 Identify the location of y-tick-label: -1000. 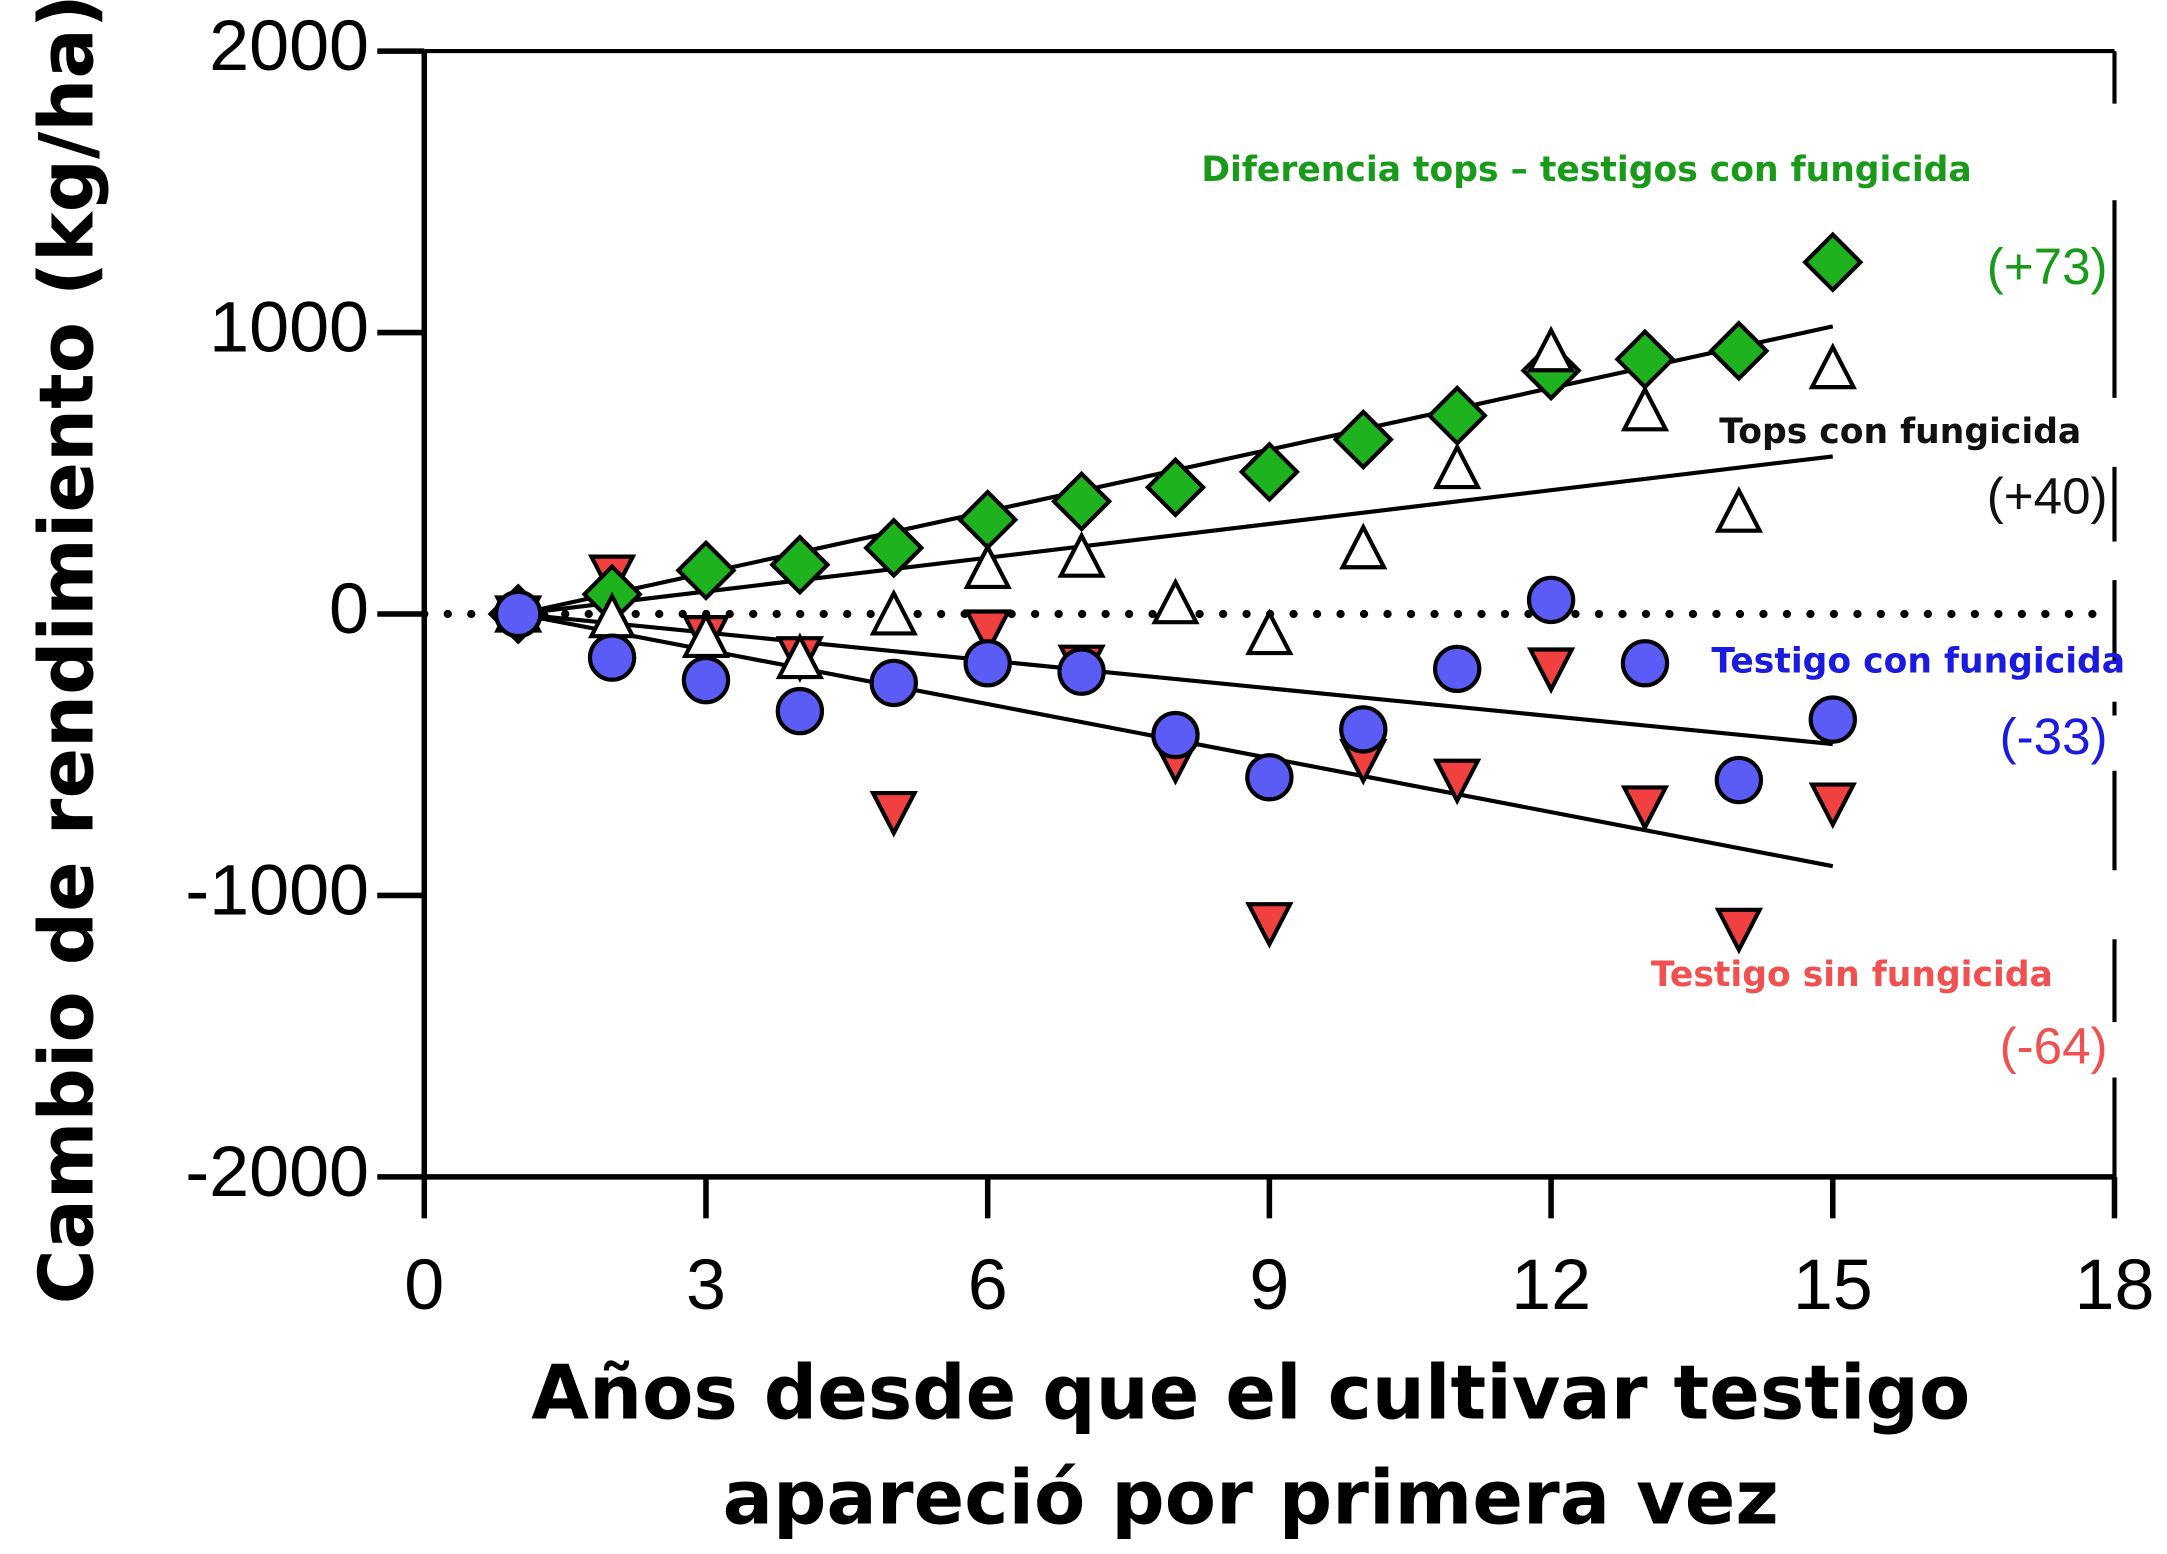
(277, 890).